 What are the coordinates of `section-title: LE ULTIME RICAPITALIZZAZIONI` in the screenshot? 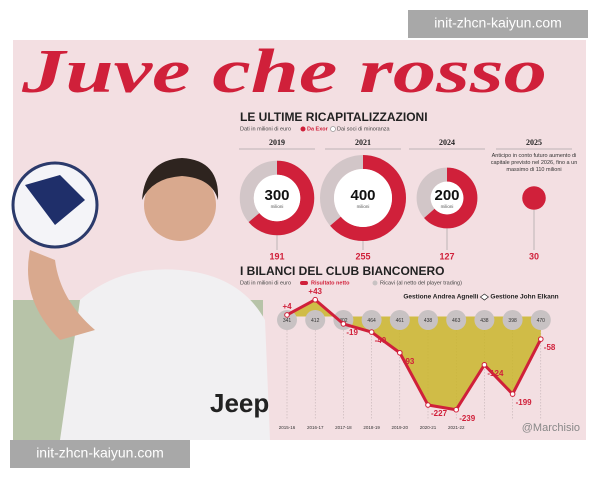 It's located at (334, 117).